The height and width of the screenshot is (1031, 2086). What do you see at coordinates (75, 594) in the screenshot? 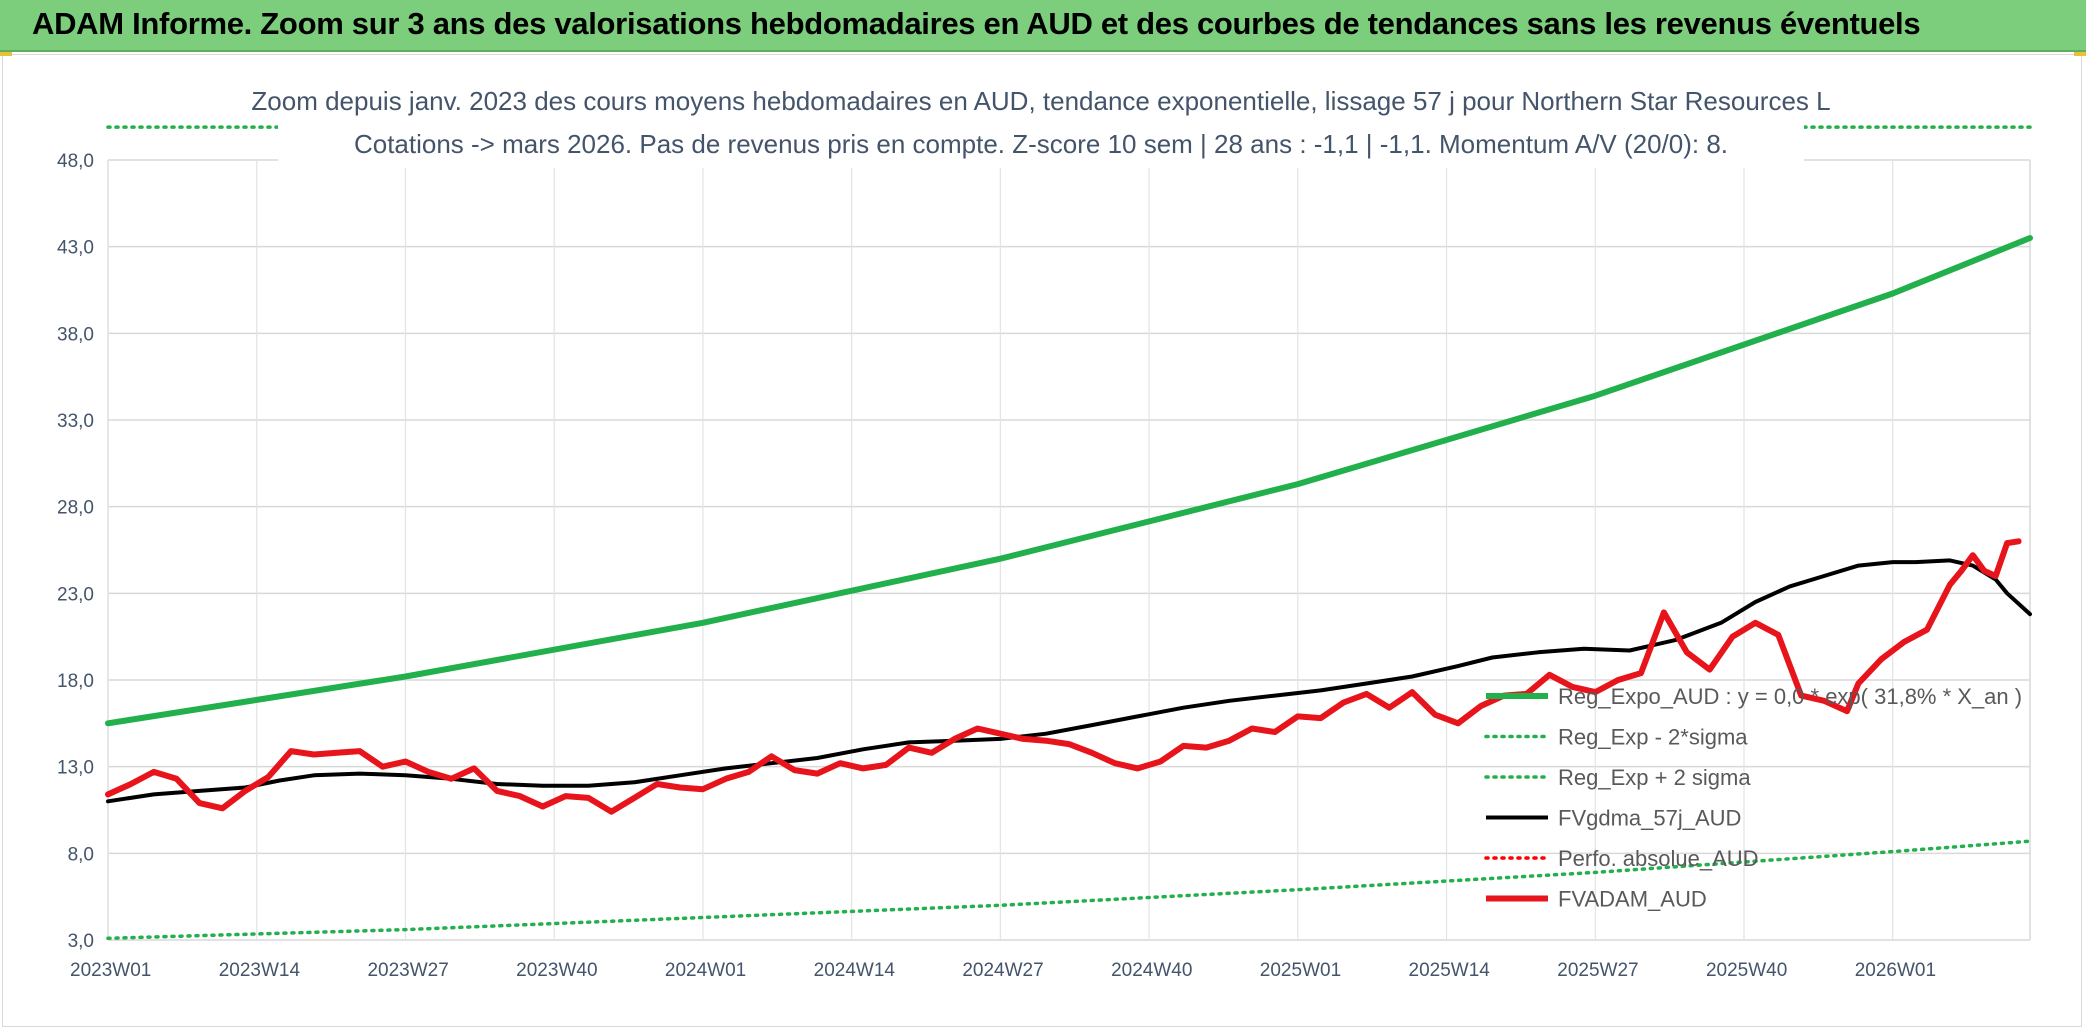
I see `y-tick-label: 23,0` at bounding box center [75, 594].